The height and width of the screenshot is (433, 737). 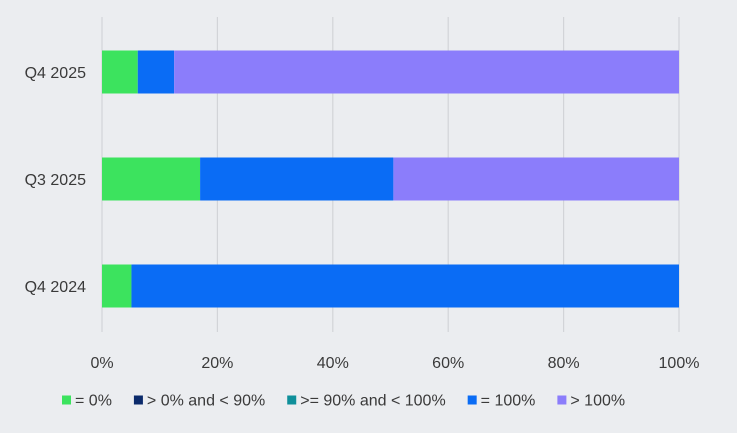 I want to click on legend-label: = 100%, so click(x=508, y=401).